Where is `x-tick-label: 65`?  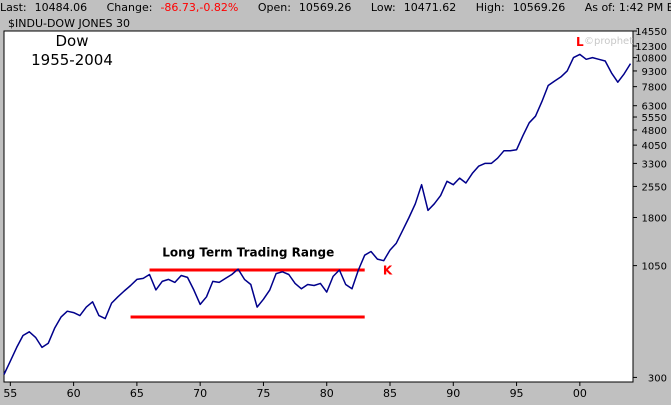
x-tick-label: 65 is located at coordinates (137, 393).